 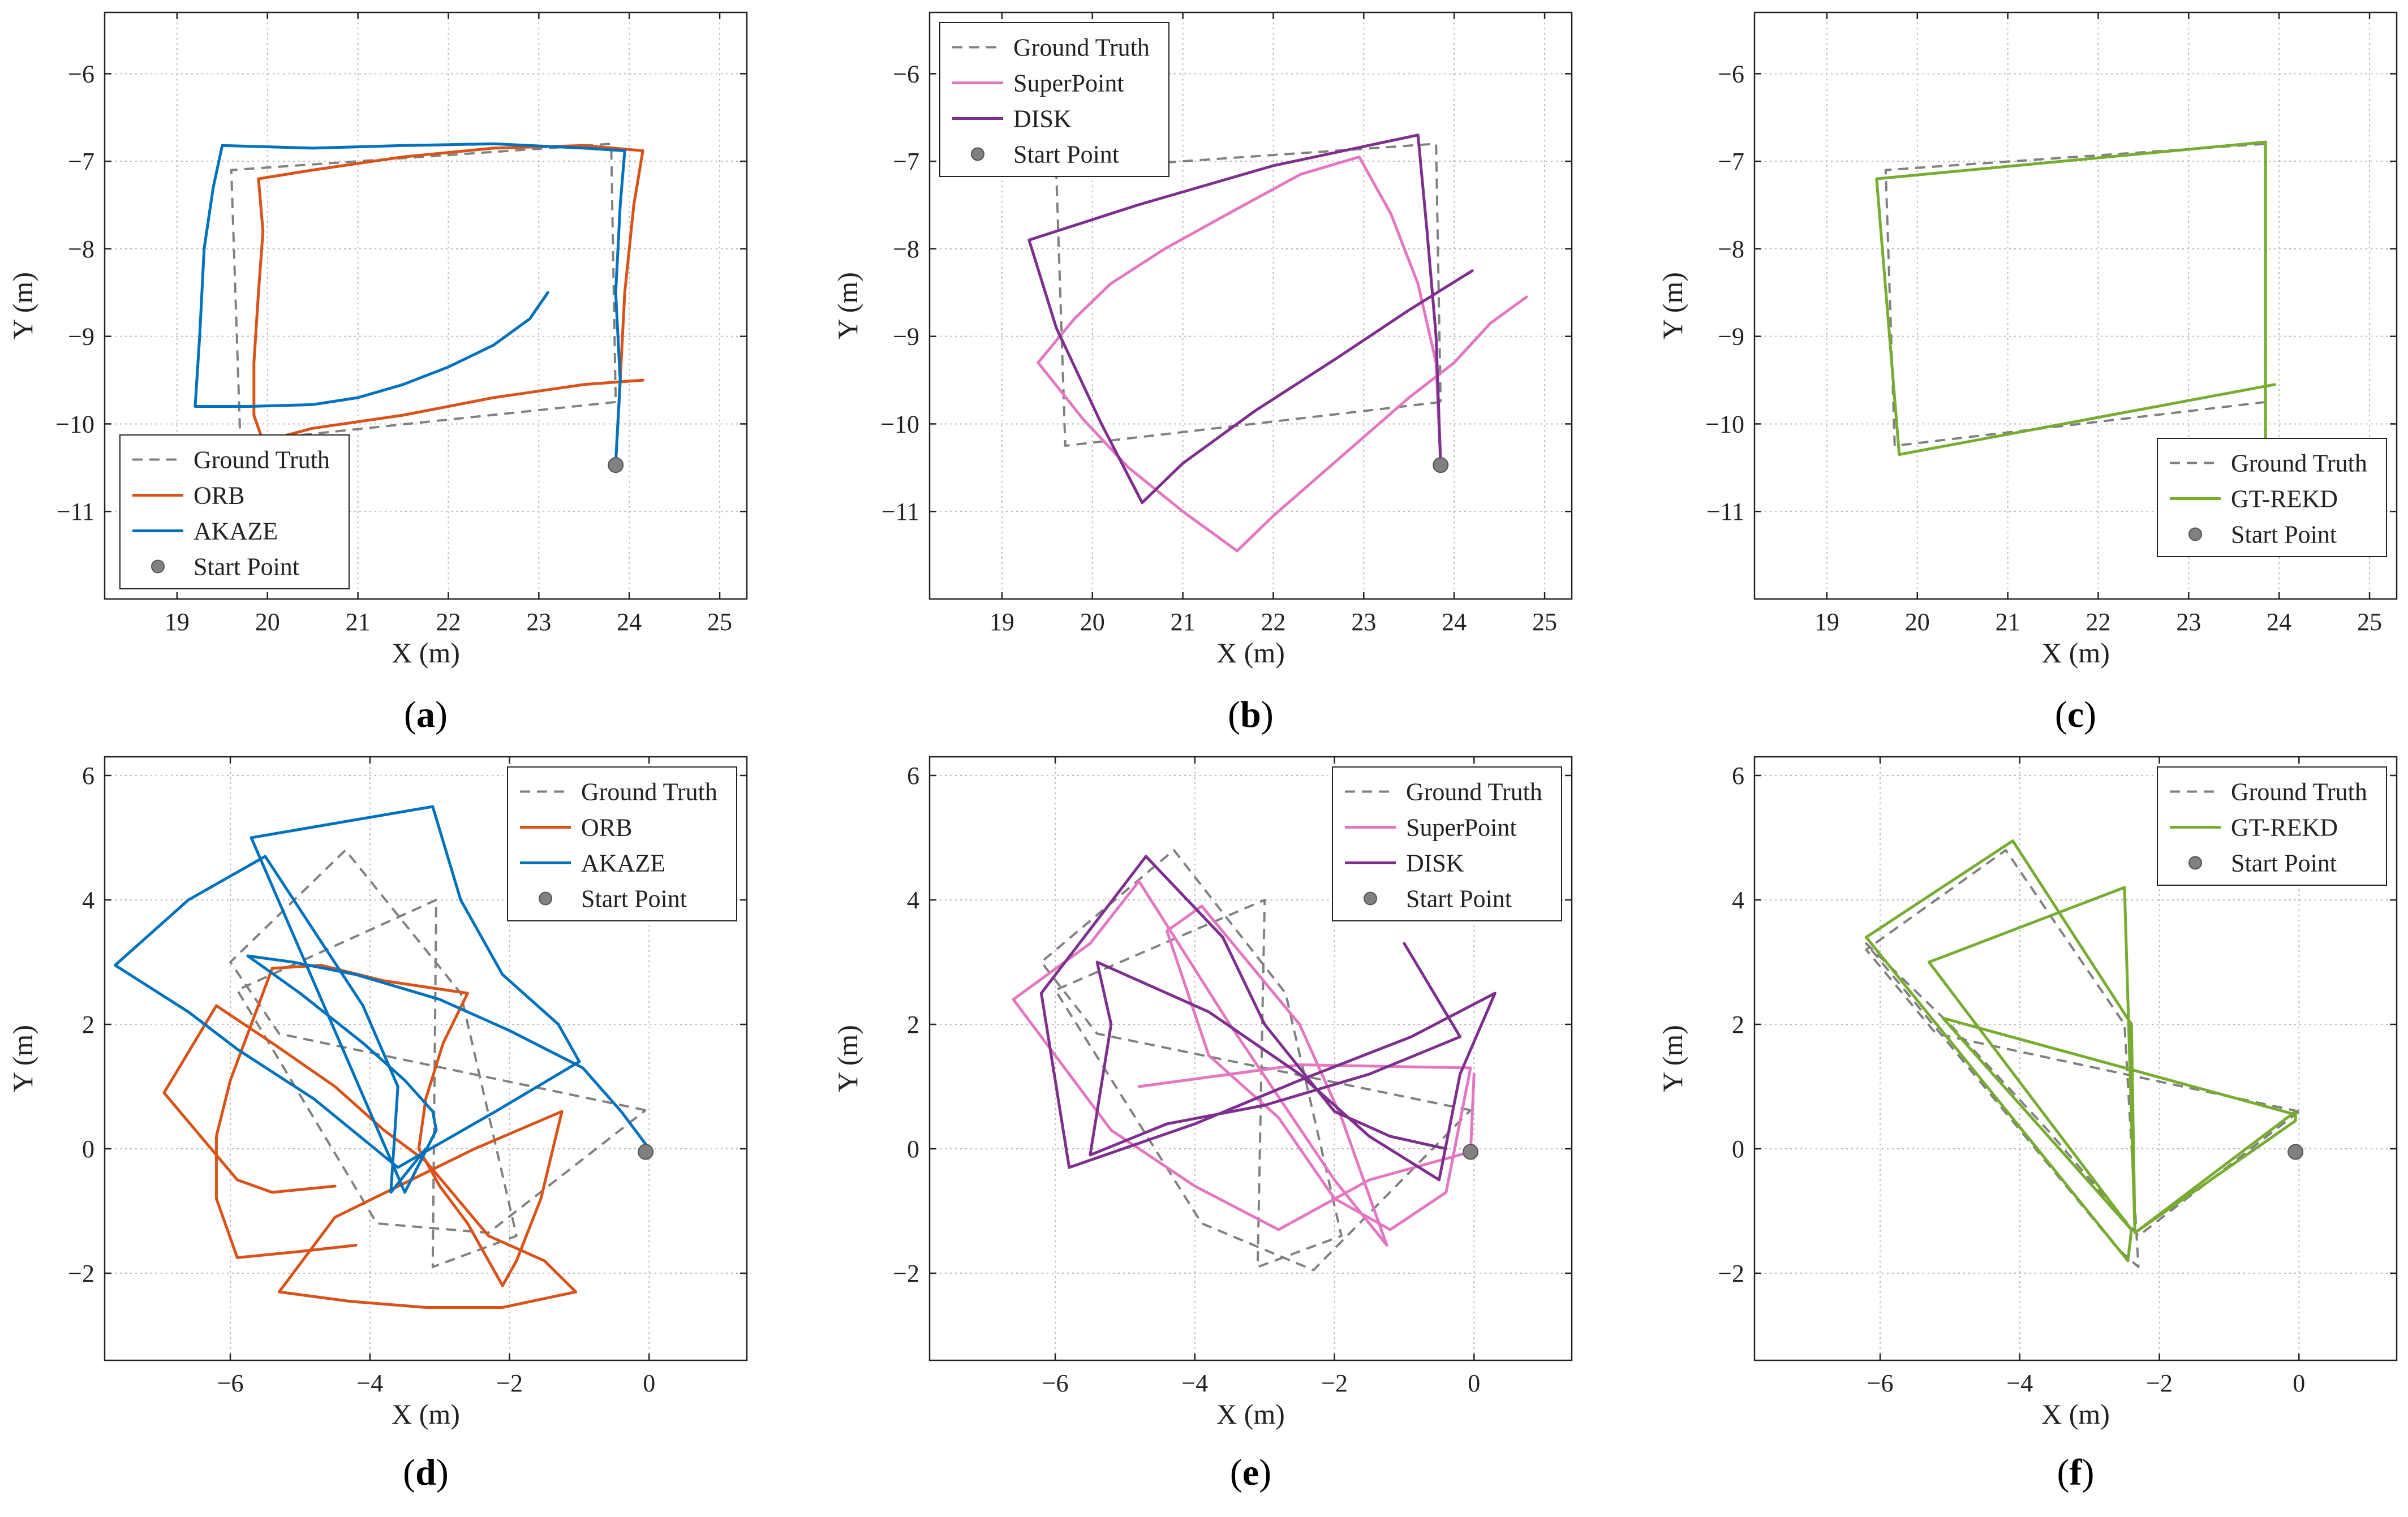 What do you see at coordinates (1731, 337) in the screenshot?
I see `chart-c-y-tick-label: −9` at bounding box center [1731, 337].